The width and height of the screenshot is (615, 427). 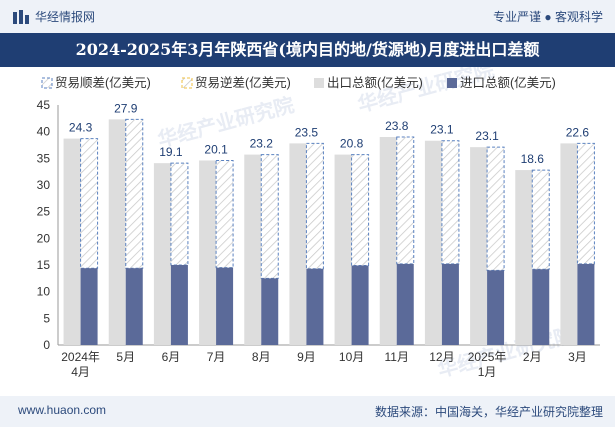 What do you see at coordinates (397, 126) in the screenshot?
I see `surplus-value-label: 23.8` at bounding box center [397, 126].